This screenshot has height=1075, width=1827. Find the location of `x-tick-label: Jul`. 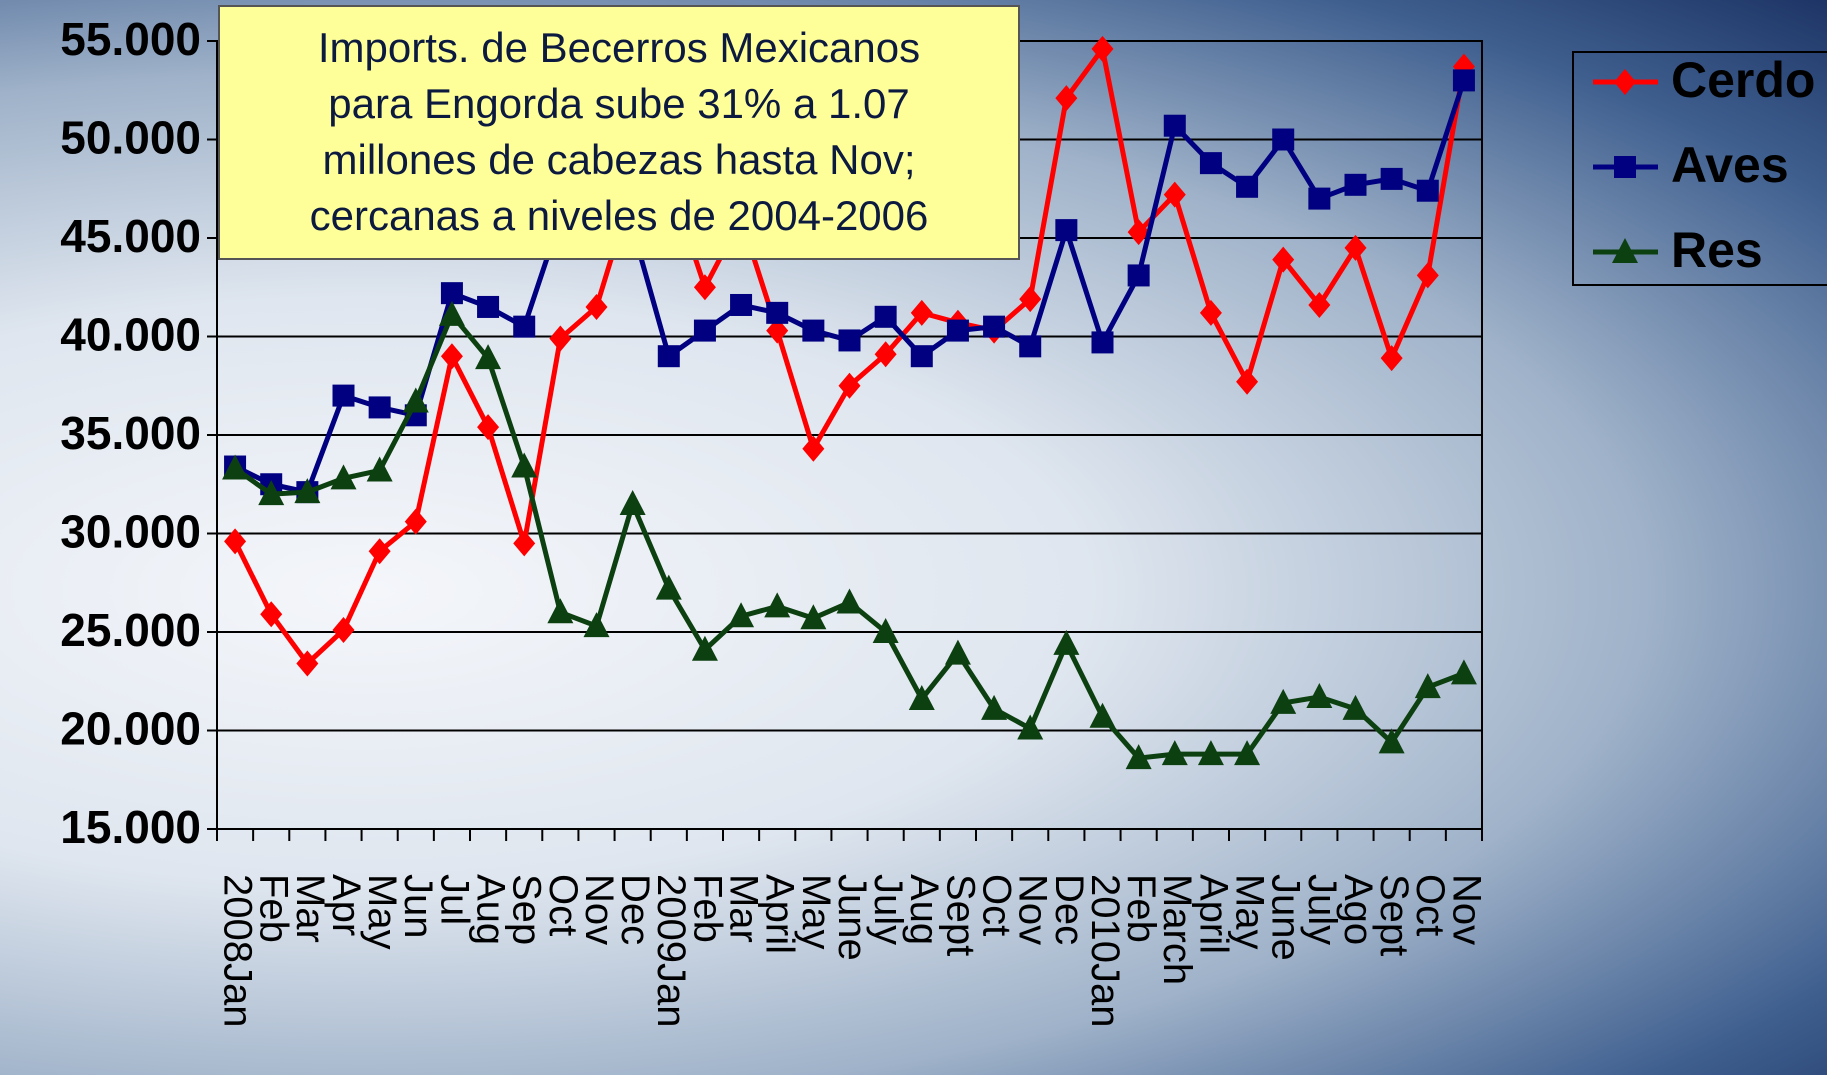

x-tick-label: Jul is located at coordinates (454, 899).